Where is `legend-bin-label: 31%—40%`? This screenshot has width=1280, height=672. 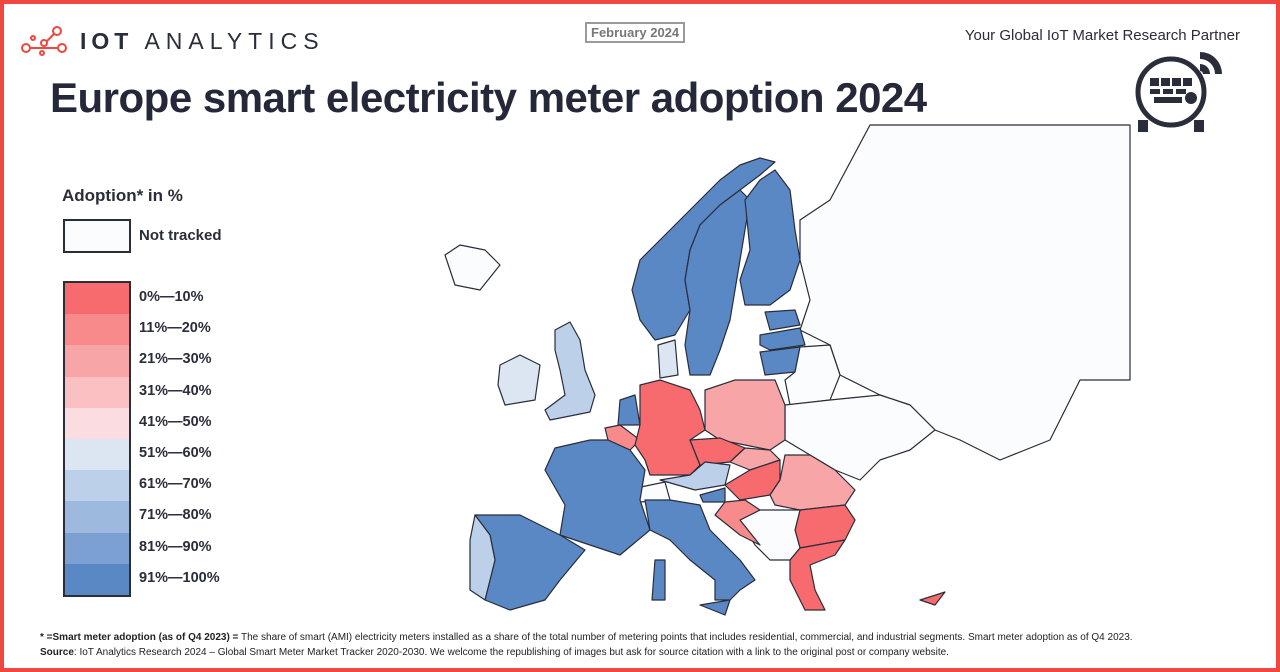 legend-bin-label: 31%—40% is located at coordinates (175, 390).